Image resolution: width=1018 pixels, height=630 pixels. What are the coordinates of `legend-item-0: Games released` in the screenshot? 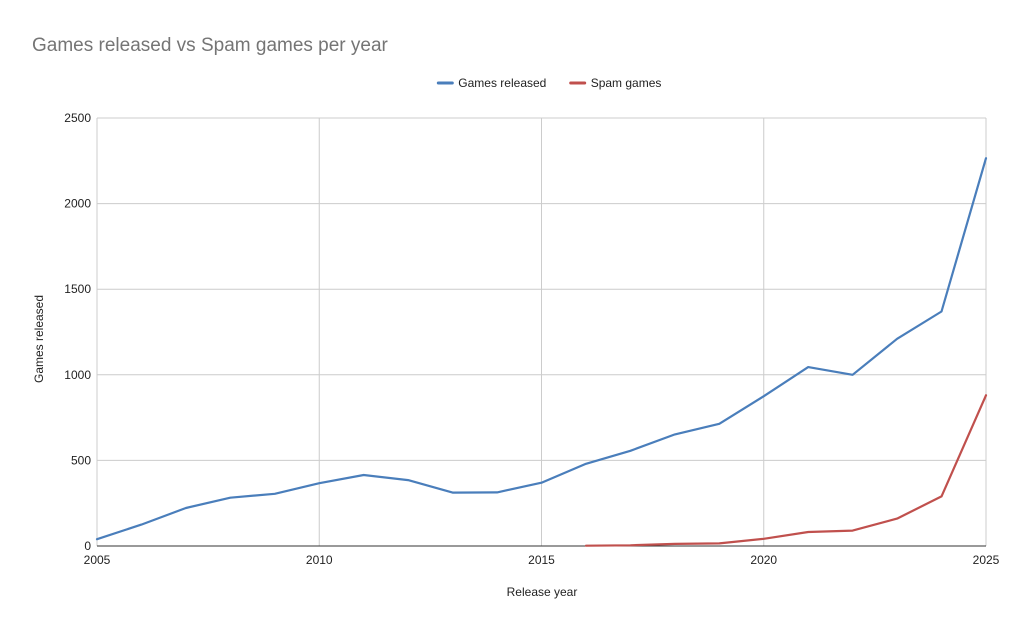 It's located at (491, 83).